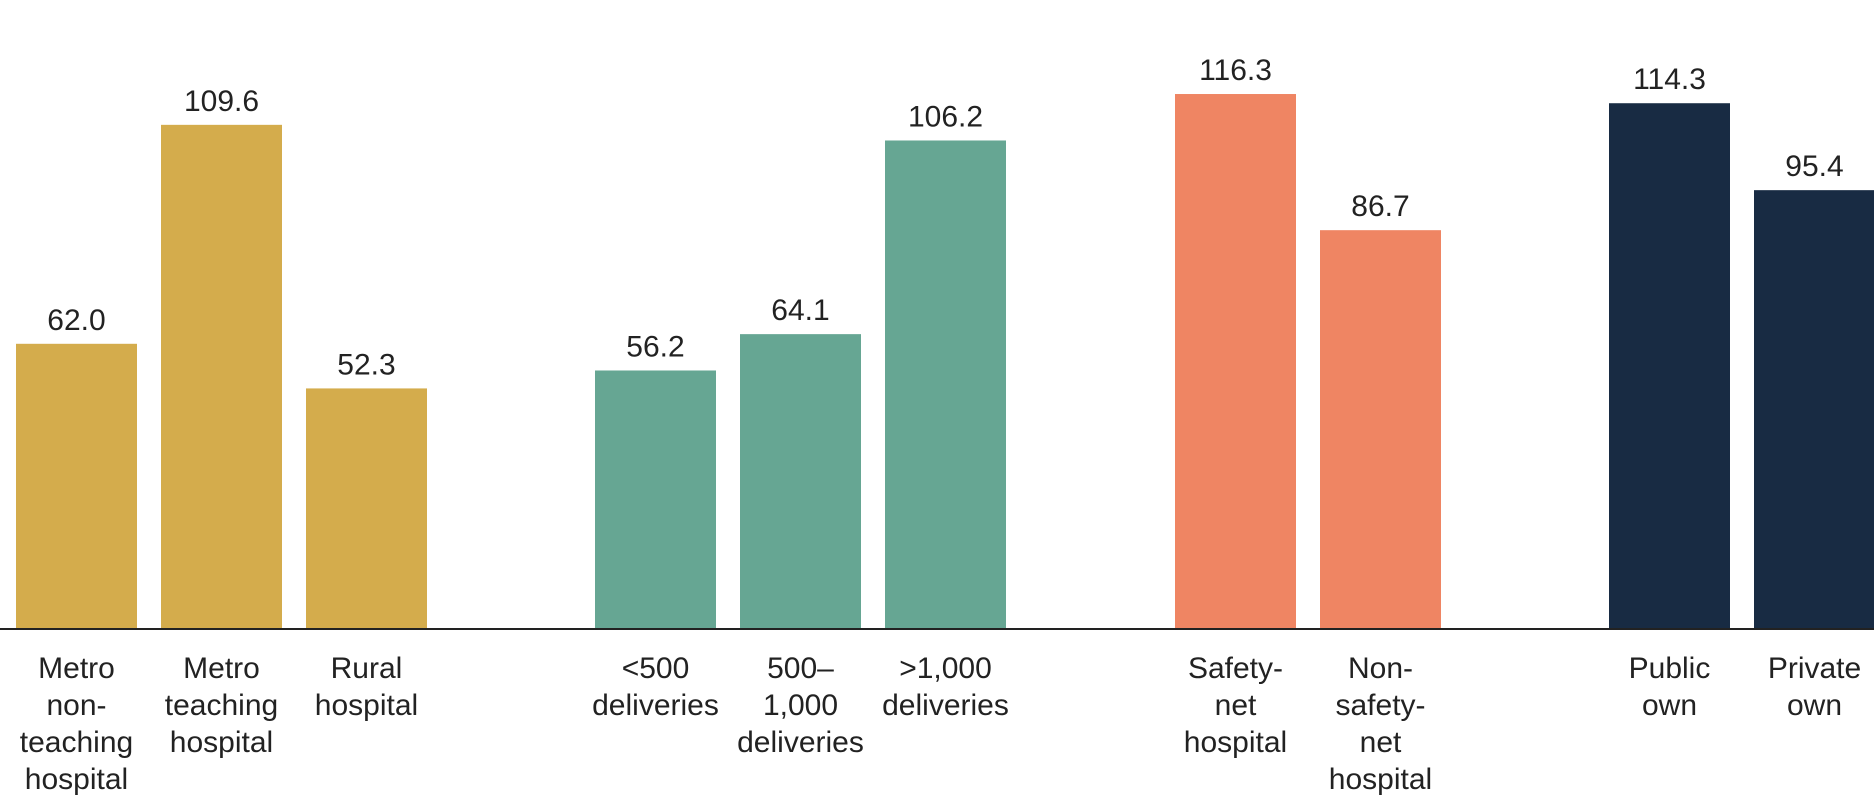 This screenshot has width=1874, height=804. I want to click on category-label: Private own, so click(1814, 687).